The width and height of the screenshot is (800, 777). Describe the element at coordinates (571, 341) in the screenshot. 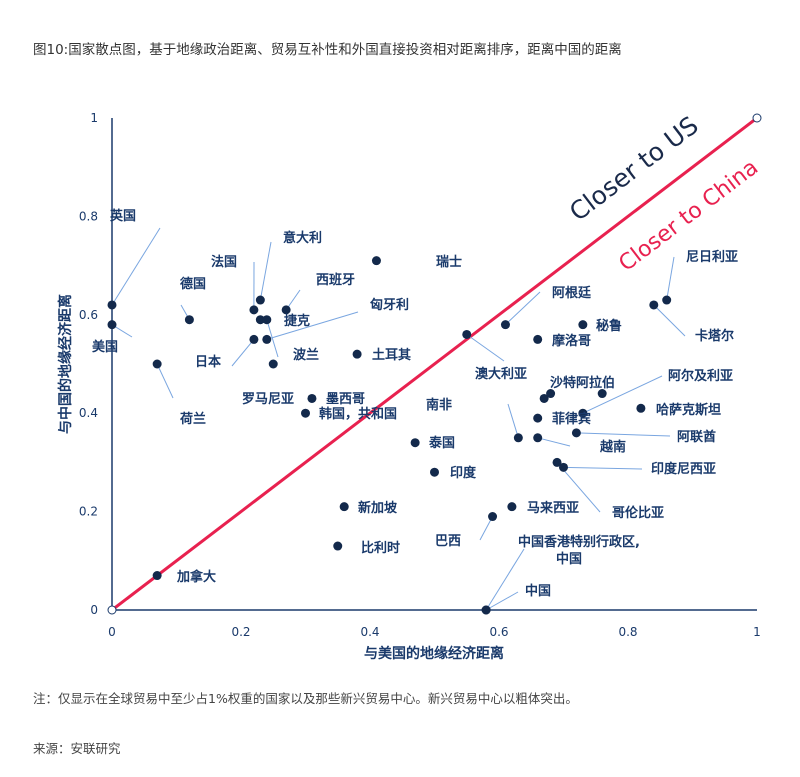

I see `point-label: 摩洛哥` at that location.